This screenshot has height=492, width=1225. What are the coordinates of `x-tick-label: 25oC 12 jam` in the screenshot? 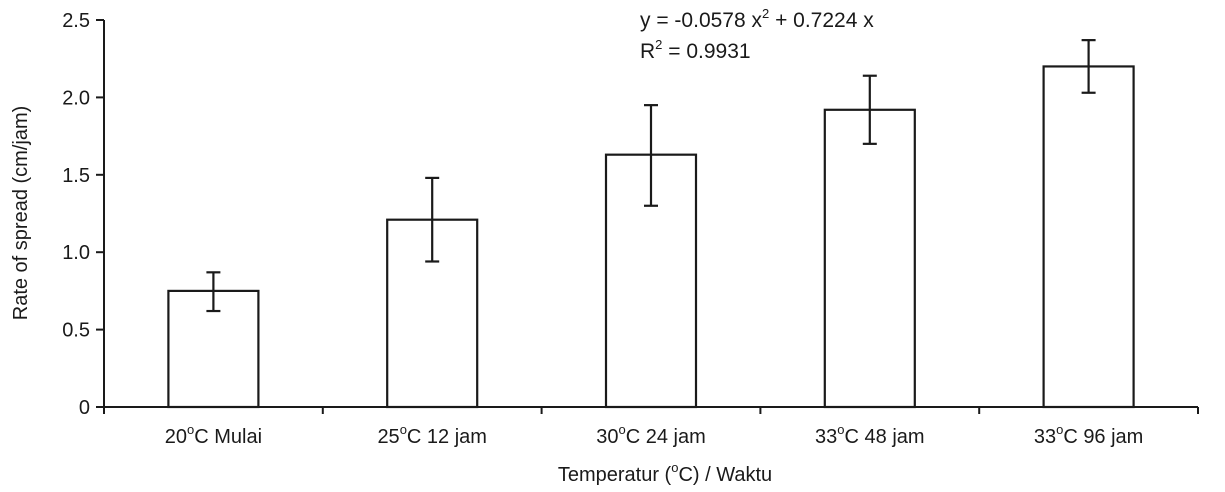 It's located at (432, 435).